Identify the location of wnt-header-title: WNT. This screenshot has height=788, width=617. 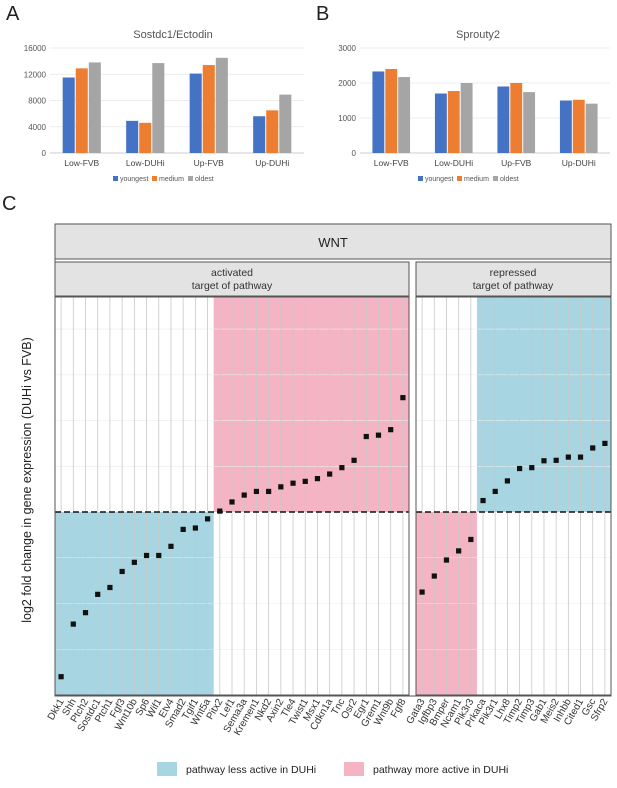
(333, 242).